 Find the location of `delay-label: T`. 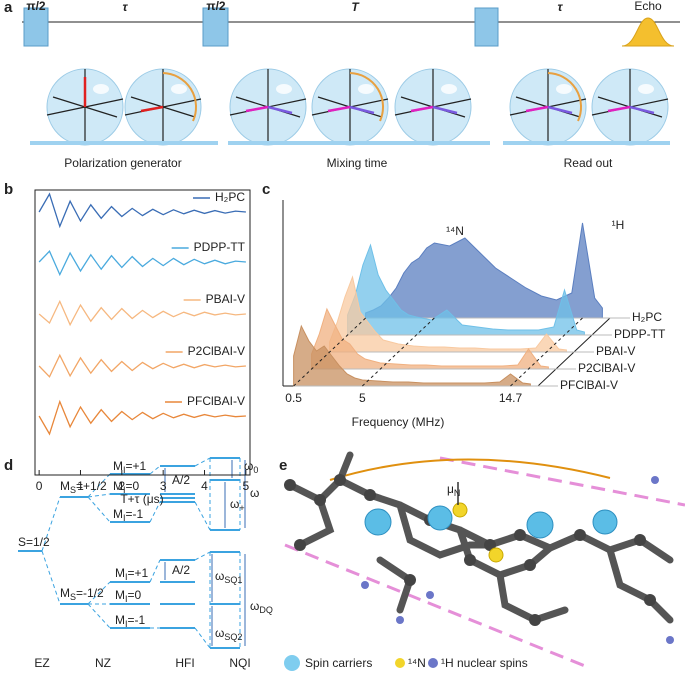

delay-label: T is located at coordinates (355, 7).